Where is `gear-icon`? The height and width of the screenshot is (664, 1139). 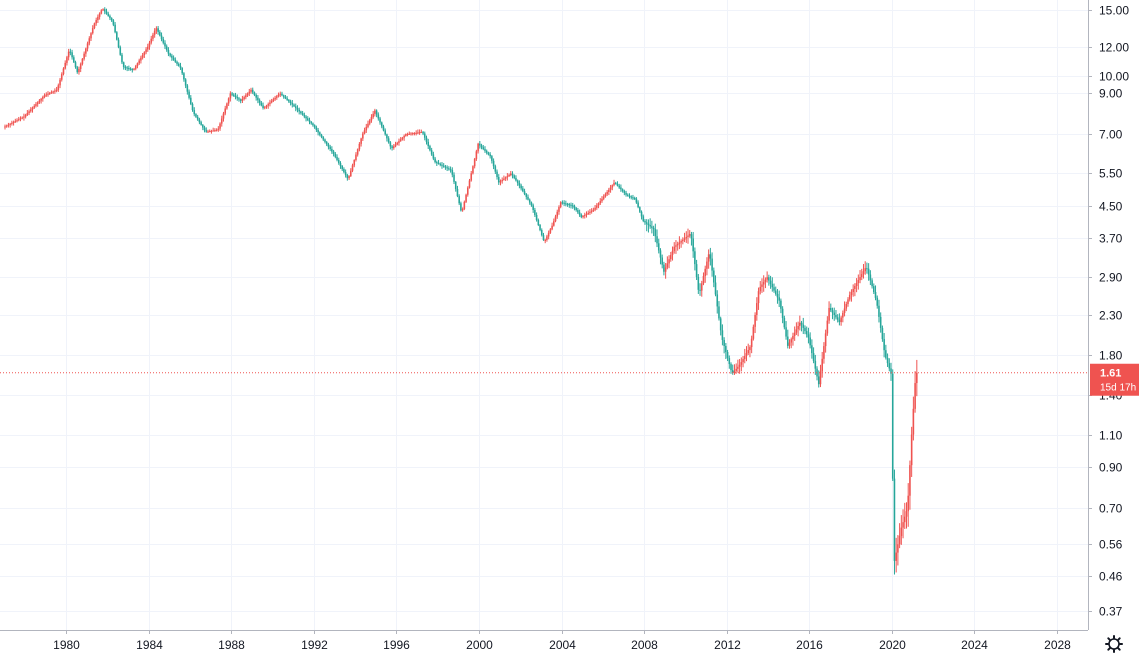 gear-icon is located at coordinates (1114, 644).